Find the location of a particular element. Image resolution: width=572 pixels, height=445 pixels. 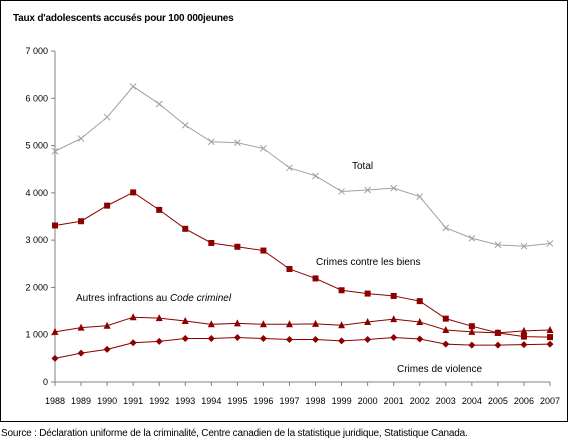

x-tick-label: 1993 is located at coordinates (185, 401).